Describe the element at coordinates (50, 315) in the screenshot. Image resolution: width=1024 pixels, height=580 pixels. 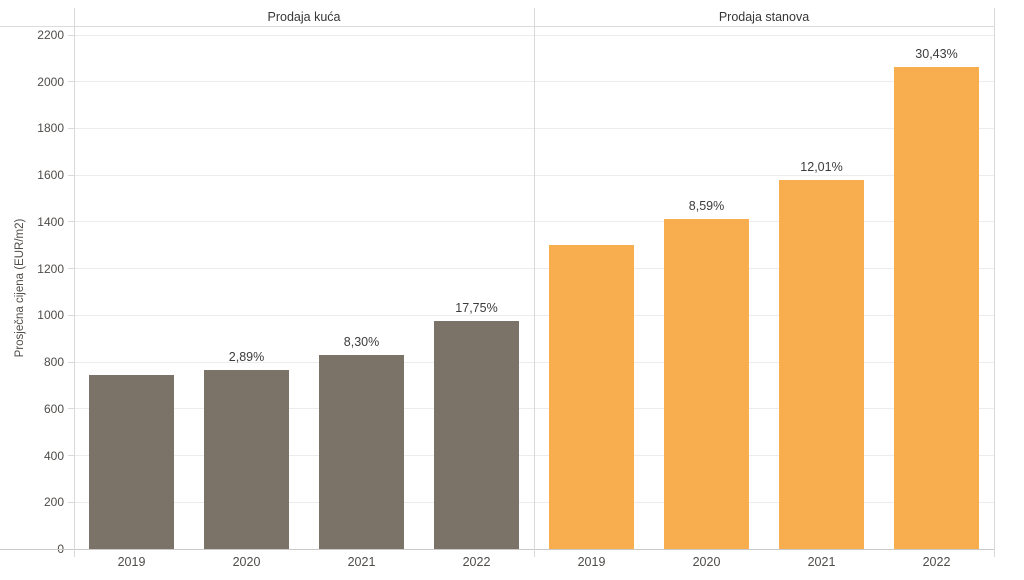
I see `y-tick-label: 1000` at that location.